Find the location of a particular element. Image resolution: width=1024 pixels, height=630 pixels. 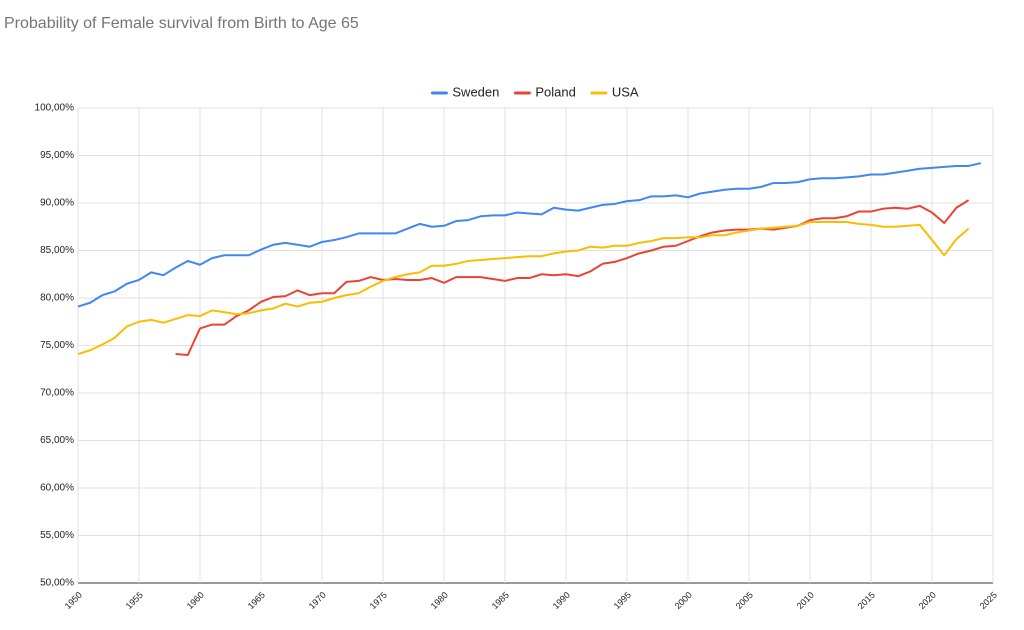

x-tick-label: 1975 is located at coordinates (378, 600).